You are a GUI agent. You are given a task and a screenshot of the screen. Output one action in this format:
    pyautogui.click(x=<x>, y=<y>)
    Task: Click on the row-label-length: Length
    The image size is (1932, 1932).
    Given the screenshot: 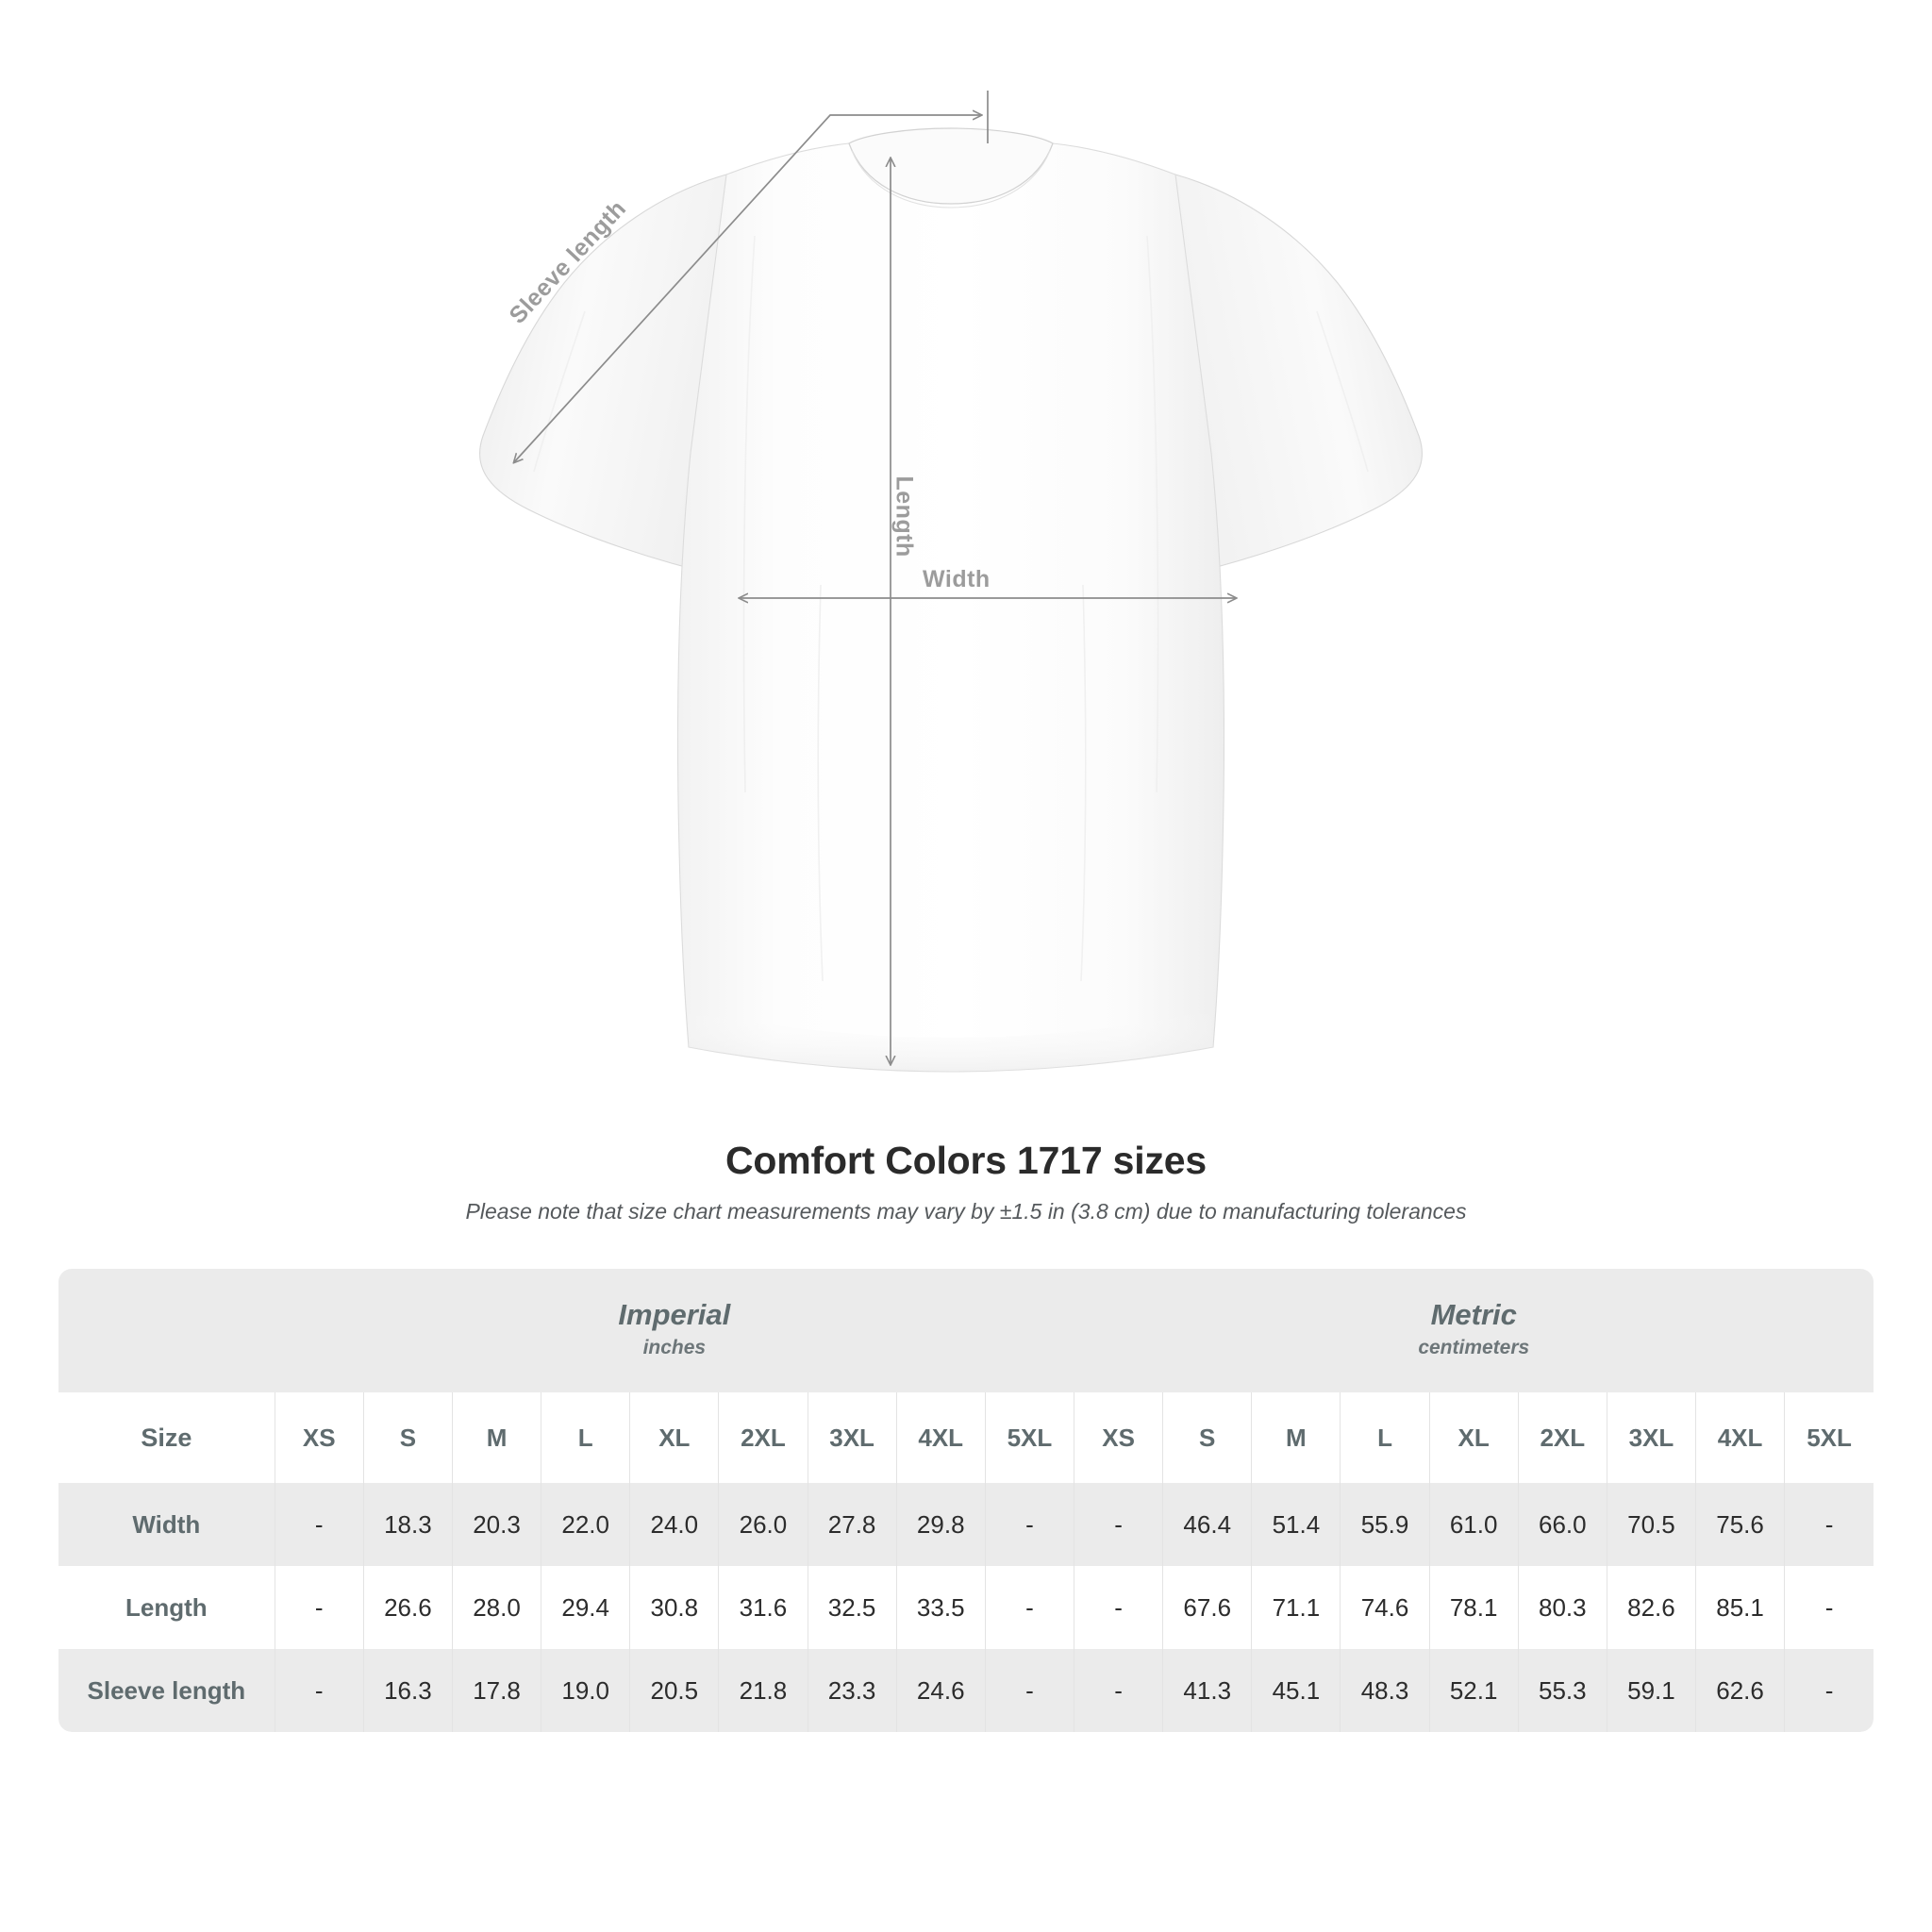 What is the action you would take?
    pyautogui.click(x=167, y=1608)
    